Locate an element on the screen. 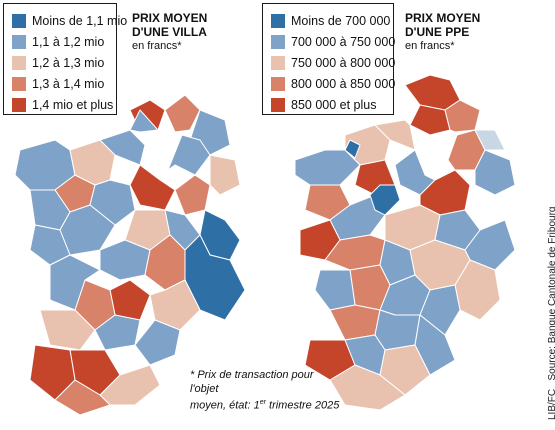 This screenshot has height=430, width=555. footnote-line2-pre: moyen, état: 1 is located at coordinates (225, 405).